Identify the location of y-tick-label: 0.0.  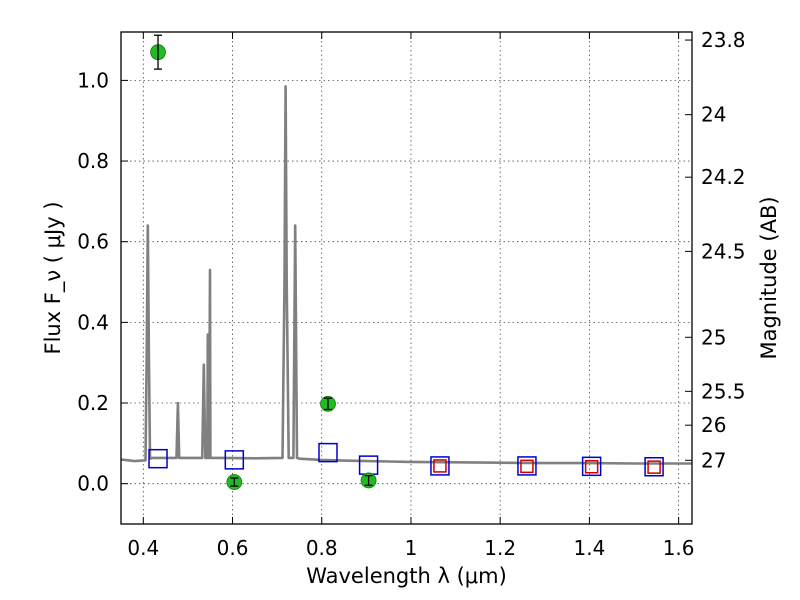
(93, 484).